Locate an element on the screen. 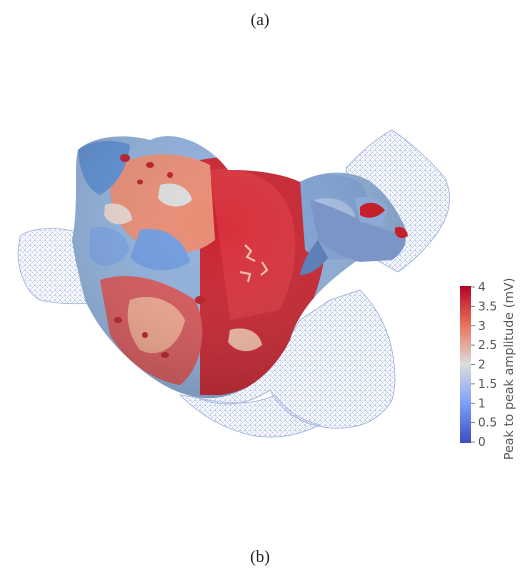  caption-a: (a) is located at coordinates (260, 19).